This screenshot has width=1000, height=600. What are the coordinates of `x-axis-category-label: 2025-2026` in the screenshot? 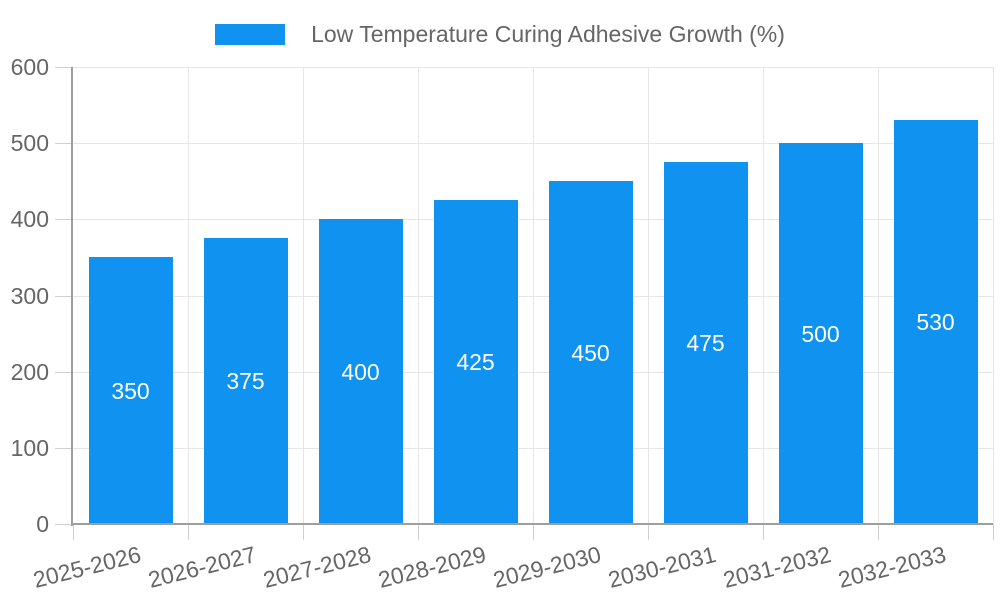 It's located at (87, 566).